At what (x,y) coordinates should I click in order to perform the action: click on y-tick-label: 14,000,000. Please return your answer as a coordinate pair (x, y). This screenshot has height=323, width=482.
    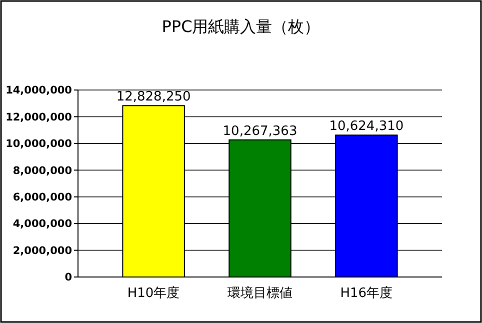
    Looking at the image, I should click on (39, 90).